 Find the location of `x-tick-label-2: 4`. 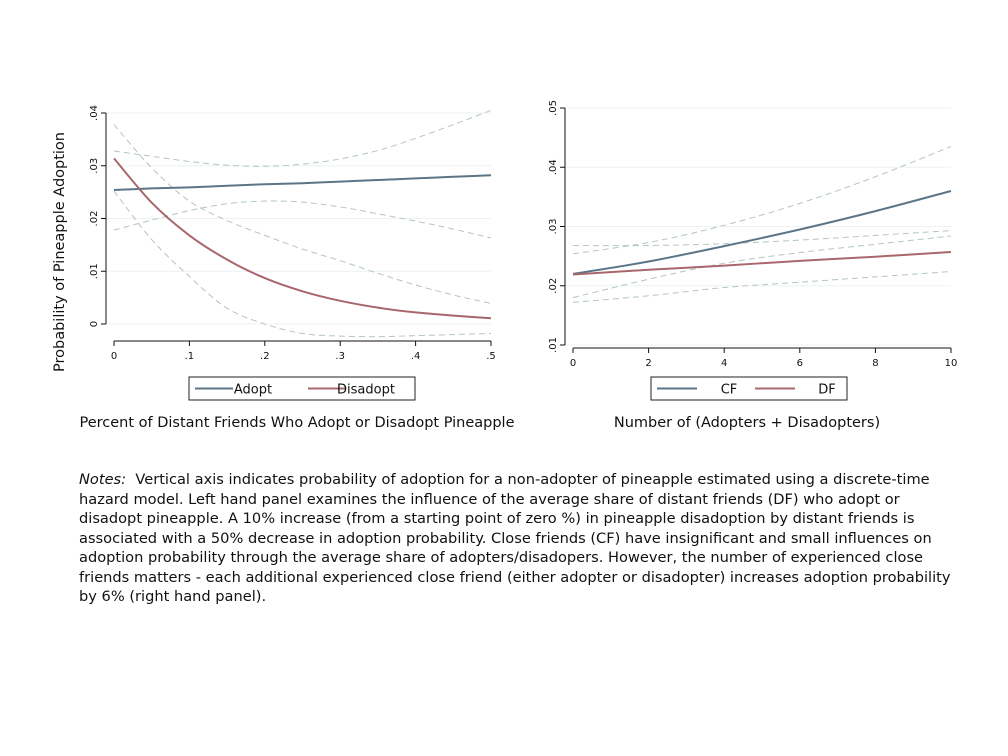

x-tick-label-2: 4 is located at coordinates (724, 363).